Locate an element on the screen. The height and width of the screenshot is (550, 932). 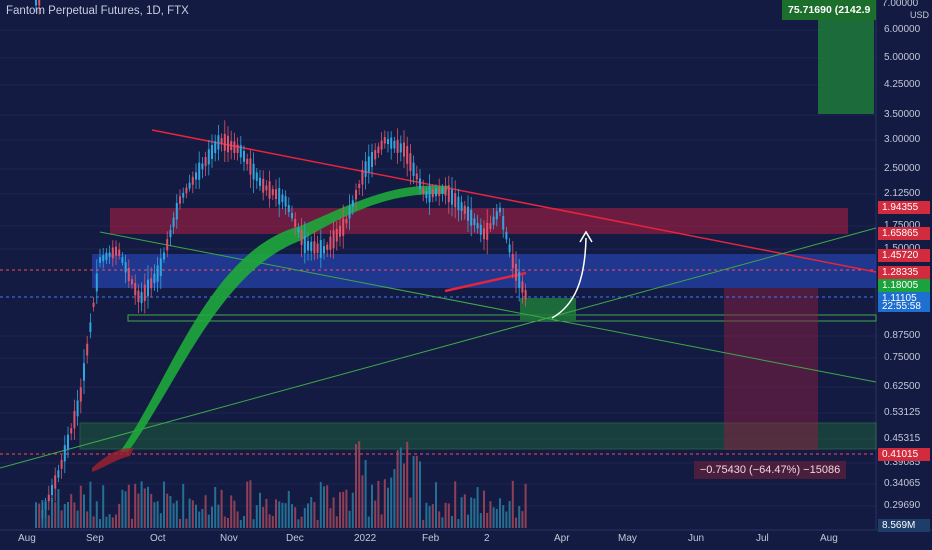
time-tick: May is located at coordinates (627, 538).